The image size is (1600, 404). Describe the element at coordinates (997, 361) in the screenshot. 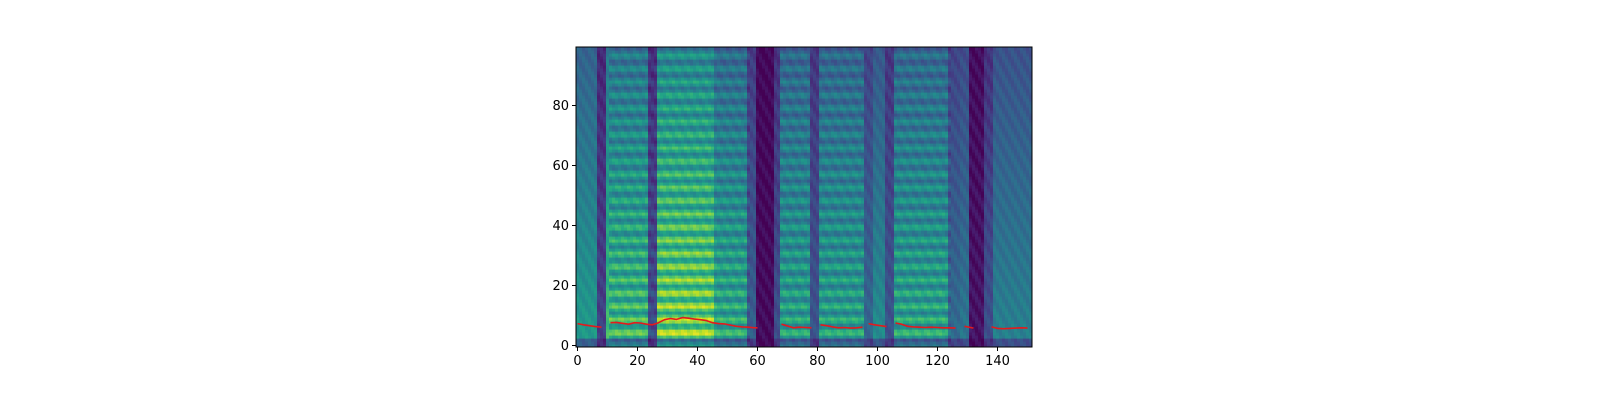

I see `x-tick-label: 140` at that location.